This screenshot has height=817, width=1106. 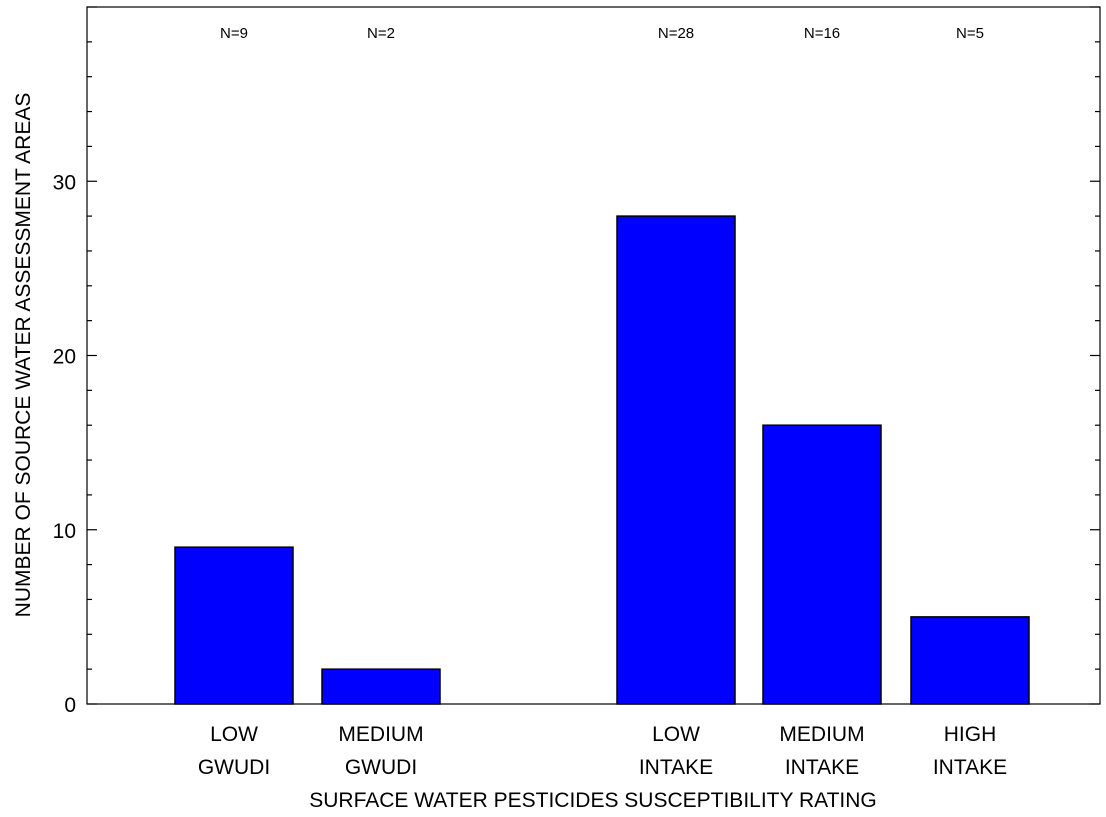 I want to click on y-axis-title: NUMBER OF SOURCE WATER ASSESSMENT AREAS, so click(x=23, y=355).